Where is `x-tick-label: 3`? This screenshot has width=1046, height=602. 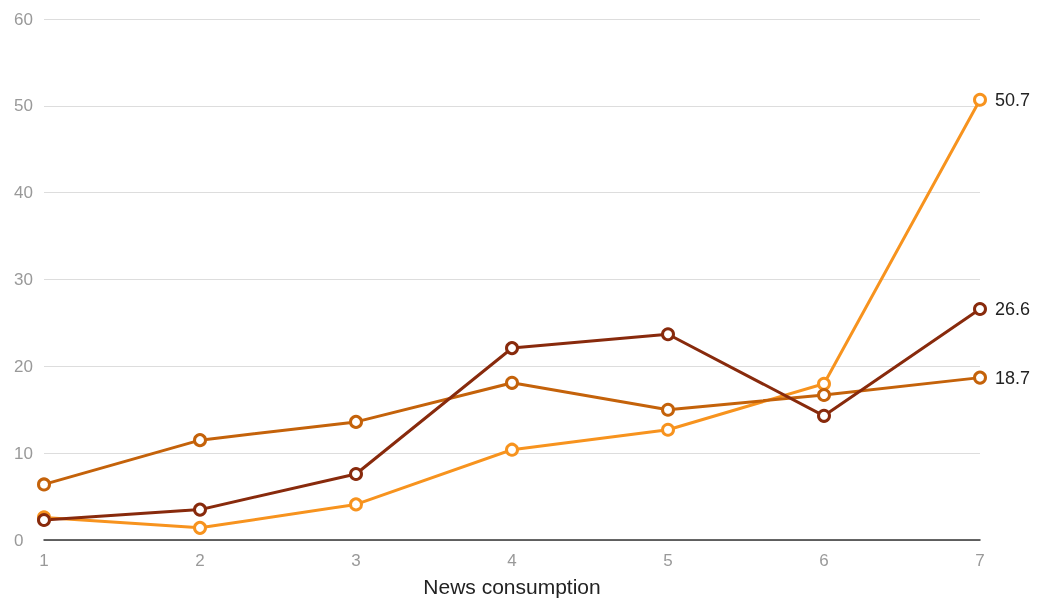
x-tick-label: 3 is located at coordinates (356, 560).